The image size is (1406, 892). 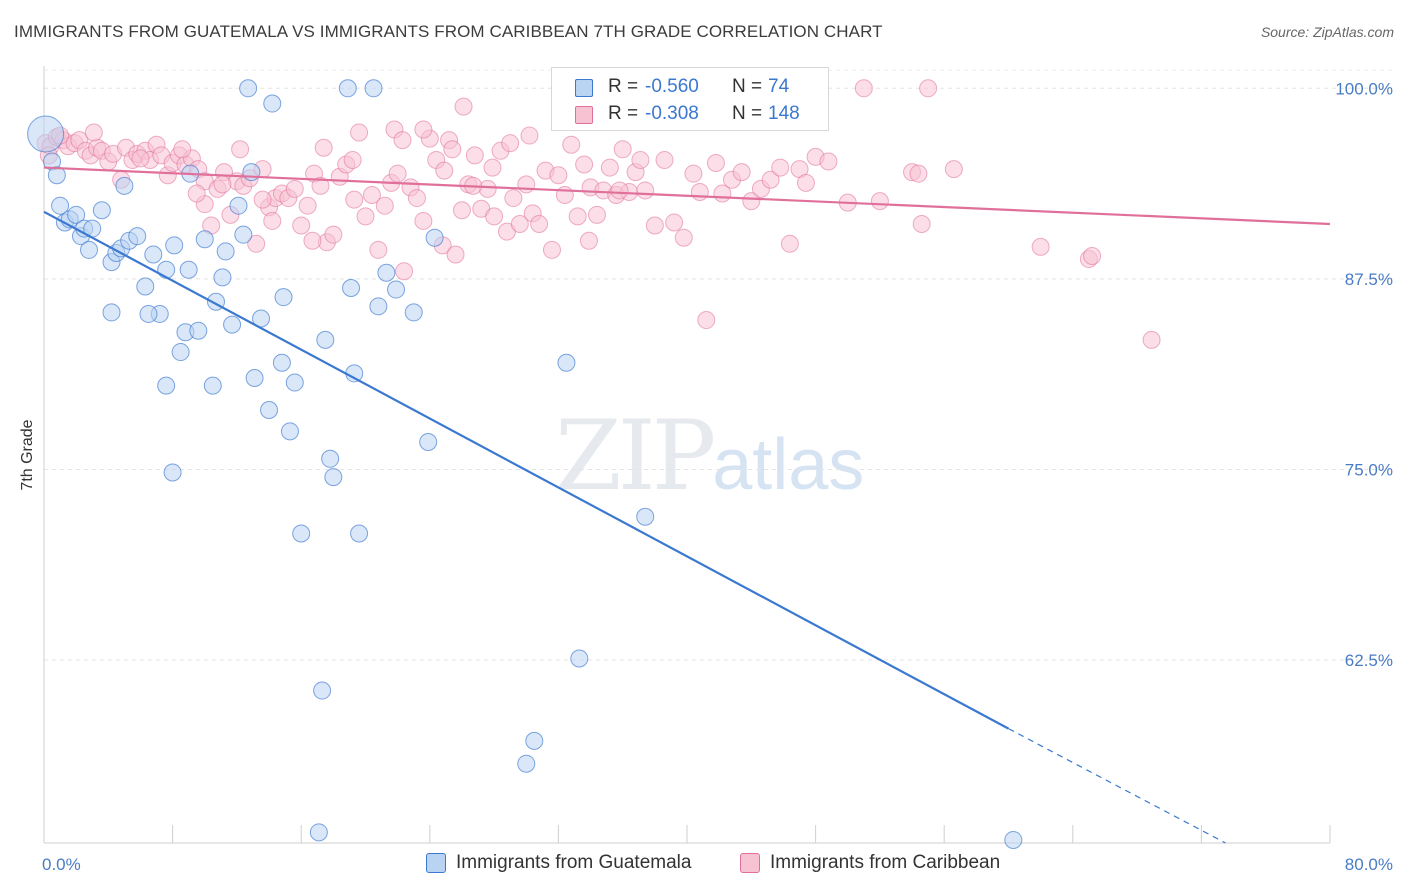 What do you see at coordinates (1369, 864) in the screenshot?
I see `x-tick-label-max: 80.0%` at bounding box center [1369, 864].